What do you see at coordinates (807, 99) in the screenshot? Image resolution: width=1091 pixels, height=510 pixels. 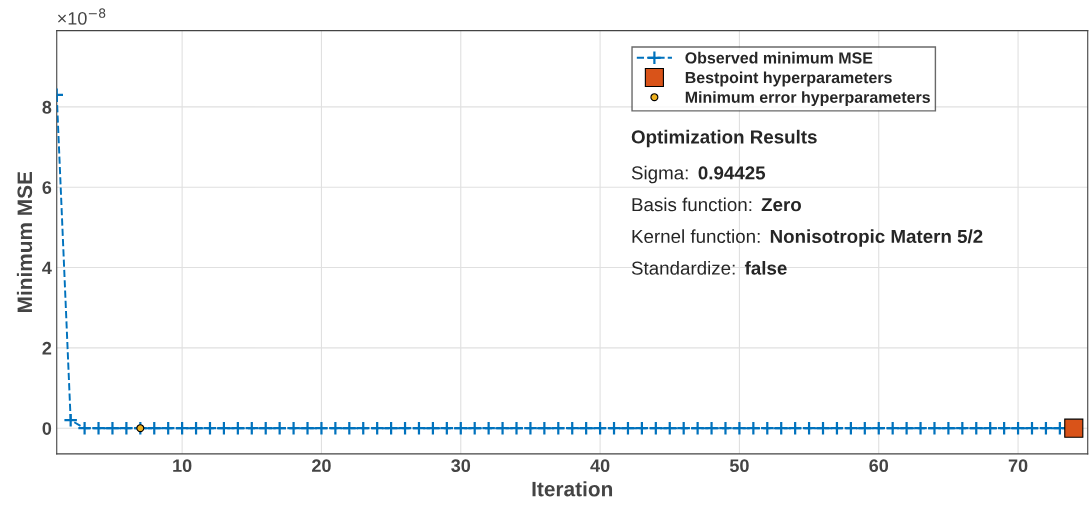 I see `legend-label: Minimum error hyperparameters` at bounding box center [807, 99].